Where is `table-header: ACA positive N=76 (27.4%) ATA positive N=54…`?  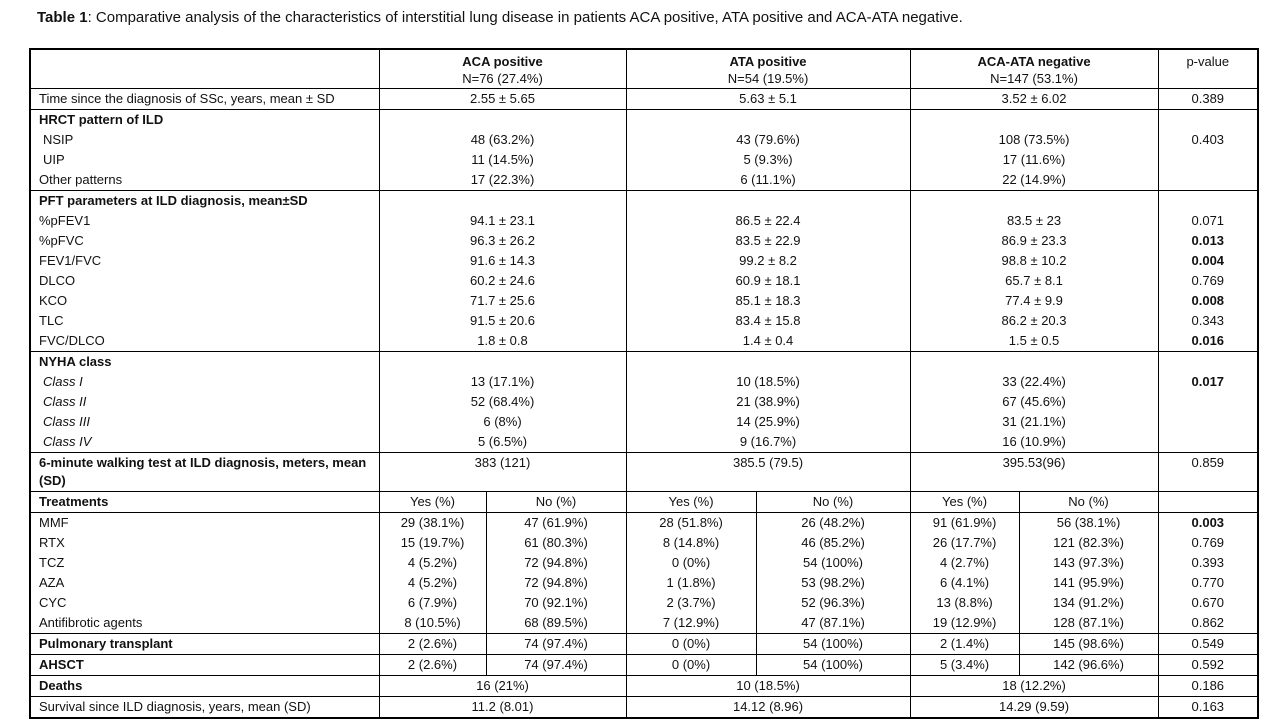
table-header: ACA positive N=76 (27.4%) ATA positive N=54… is located at coordinates (644, 69).